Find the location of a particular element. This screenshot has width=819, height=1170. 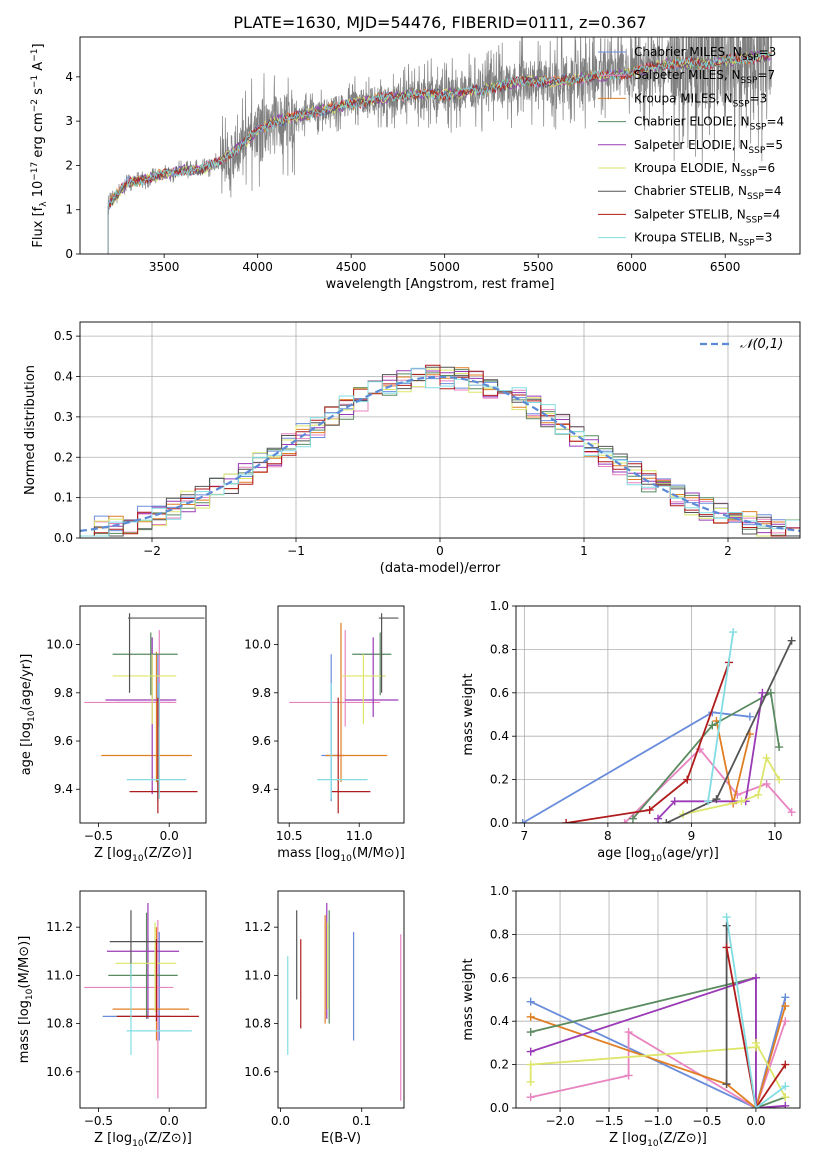

legend-label: Chabrier STELIB, NSSP=4 is located at coordinates (708, 193).